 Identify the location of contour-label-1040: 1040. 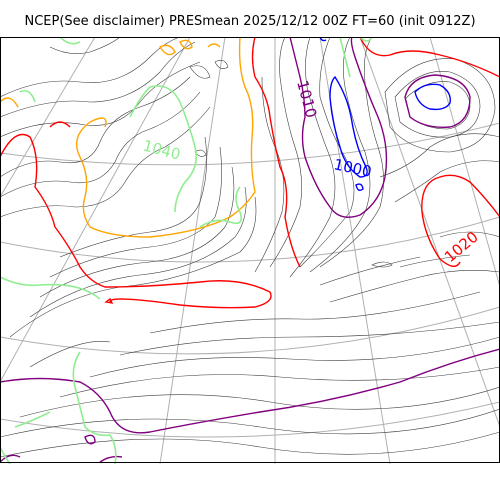
(162, 149).